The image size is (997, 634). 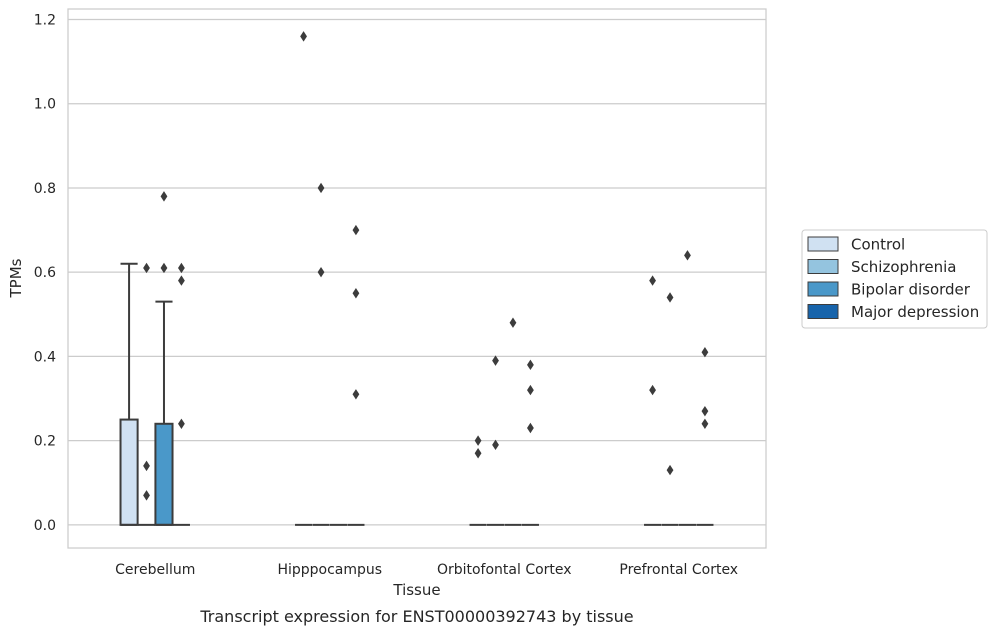 I want to click on legend-label: Major depression, so click(x=915, y=312).